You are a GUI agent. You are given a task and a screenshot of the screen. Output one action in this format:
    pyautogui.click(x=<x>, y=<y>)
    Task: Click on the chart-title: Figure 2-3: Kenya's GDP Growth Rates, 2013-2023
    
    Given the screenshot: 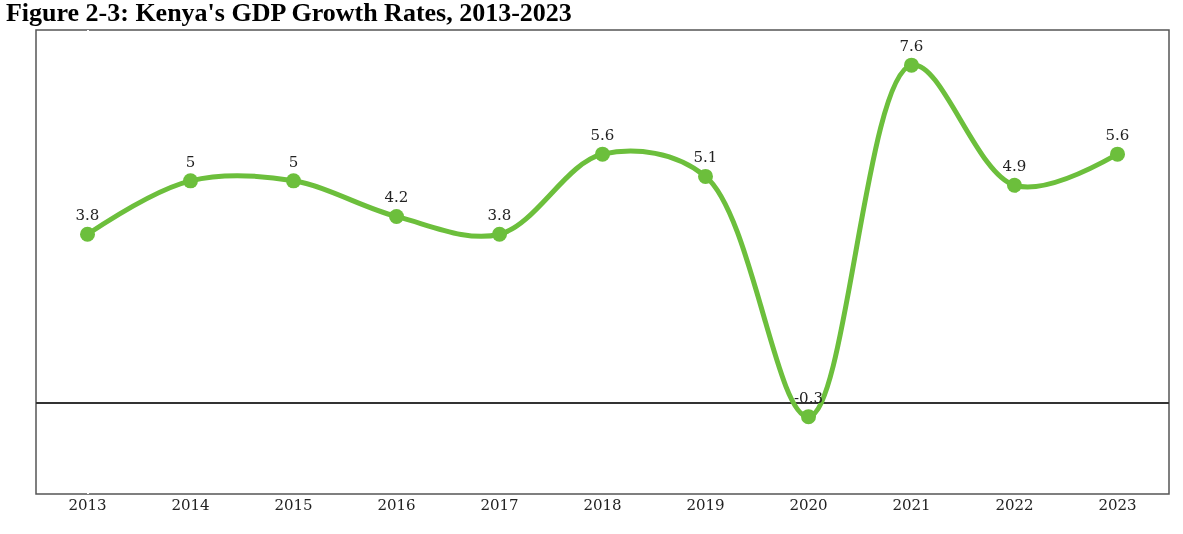 What is the action you would take?
    pyautogui.click(x=288, y=13)
    